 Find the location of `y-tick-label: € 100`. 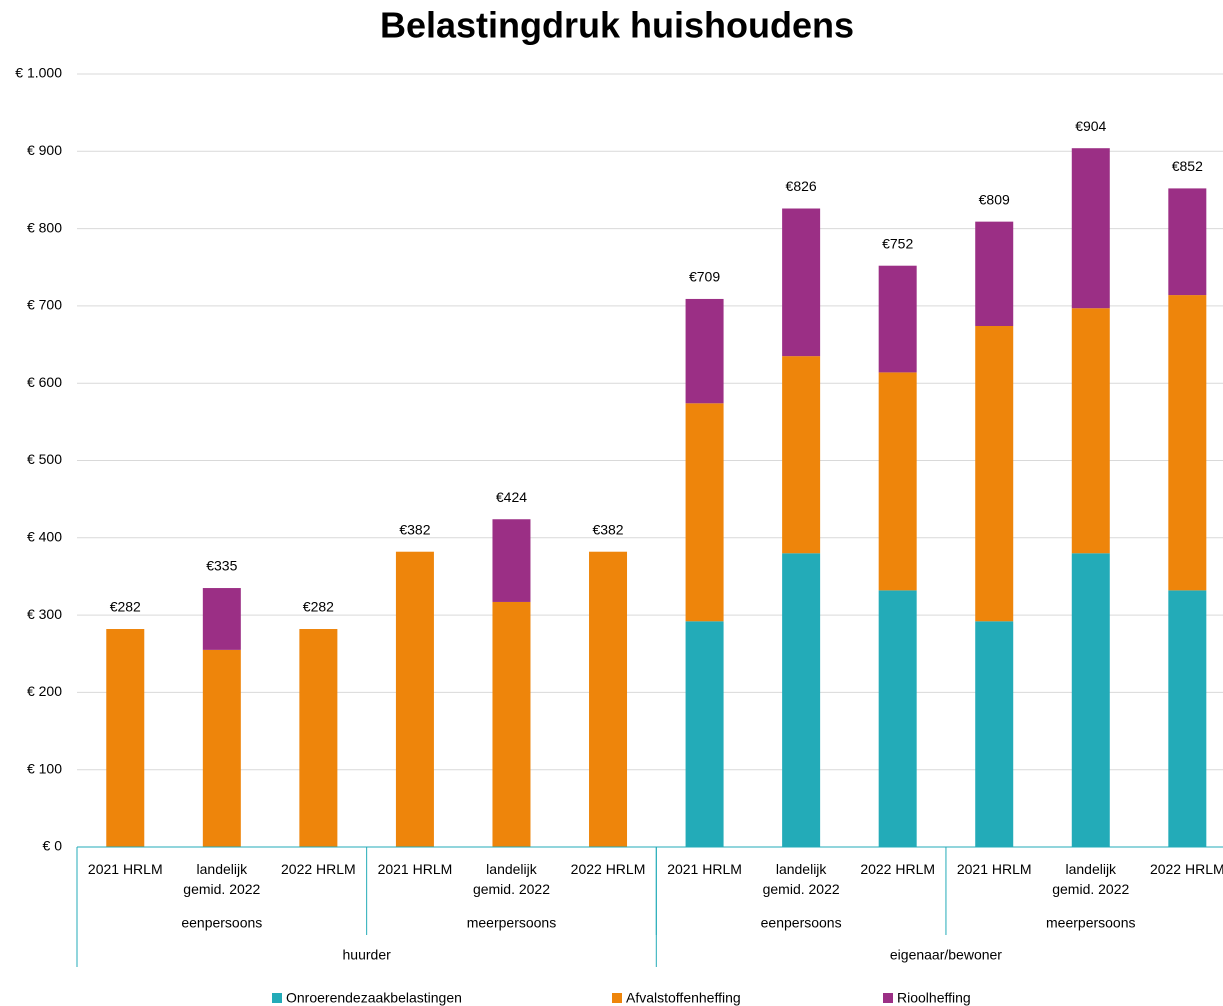

y-tick-label: € 100 is located at coordinates (44, 768).